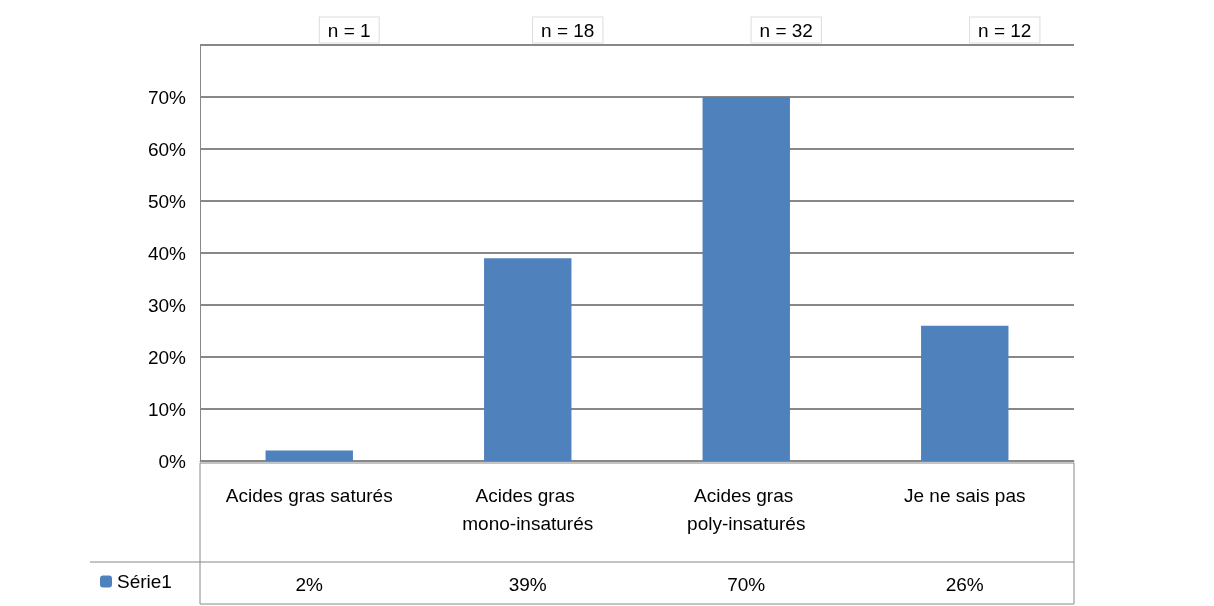  I want to click on x-tick-label: Je ne sais pas, so click(965, 495).